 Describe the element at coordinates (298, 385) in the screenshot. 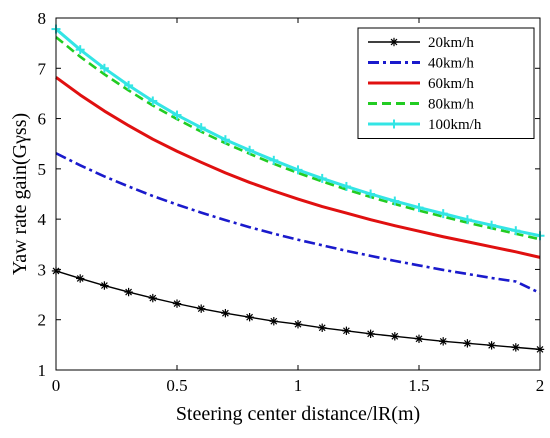

I see `x-tick-label-2: 1` at that location.